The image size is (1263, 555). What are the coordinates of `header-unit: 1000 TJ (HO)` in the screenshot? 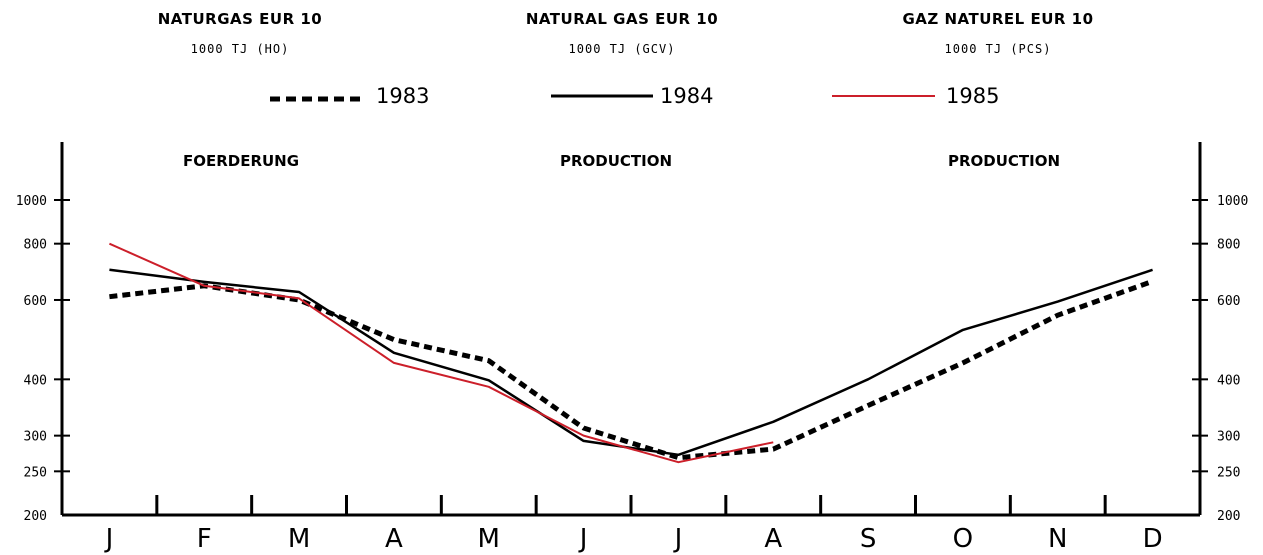 It's located at (240, 49).